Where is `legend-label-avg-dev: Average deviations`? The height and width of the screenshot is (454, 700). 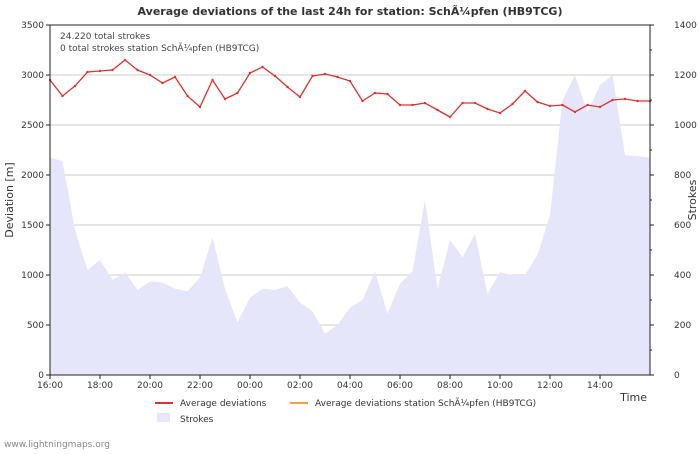
legend-label-avg-dev: Average deviations is located at coordinates (223, 404).